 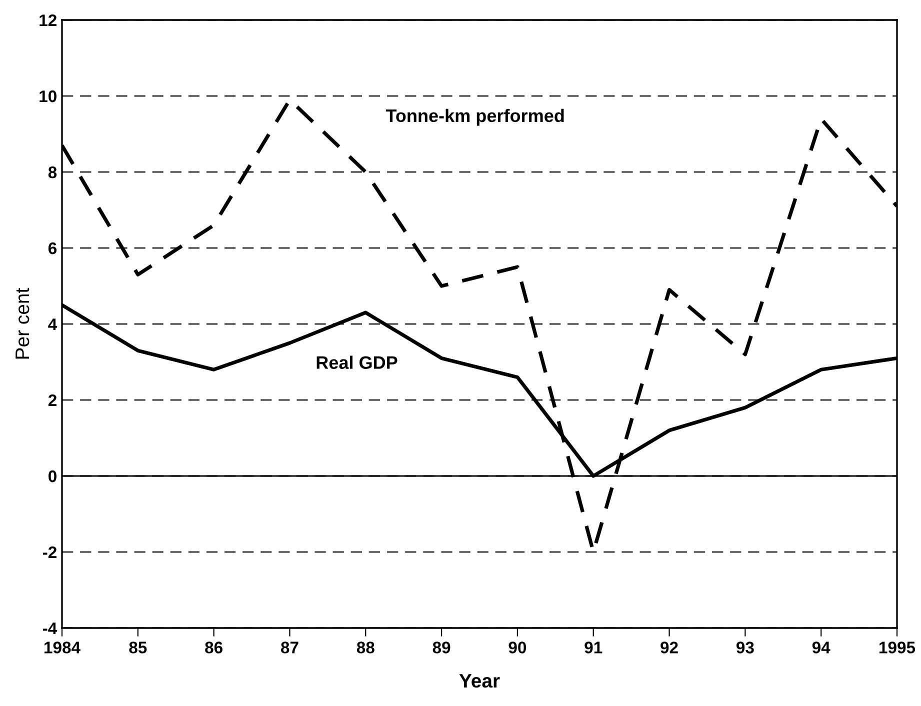 What do you see at coordinates (48, 96) in the screenshot?
I see `y-tick-label: 10` at bounding box center [48, 96].